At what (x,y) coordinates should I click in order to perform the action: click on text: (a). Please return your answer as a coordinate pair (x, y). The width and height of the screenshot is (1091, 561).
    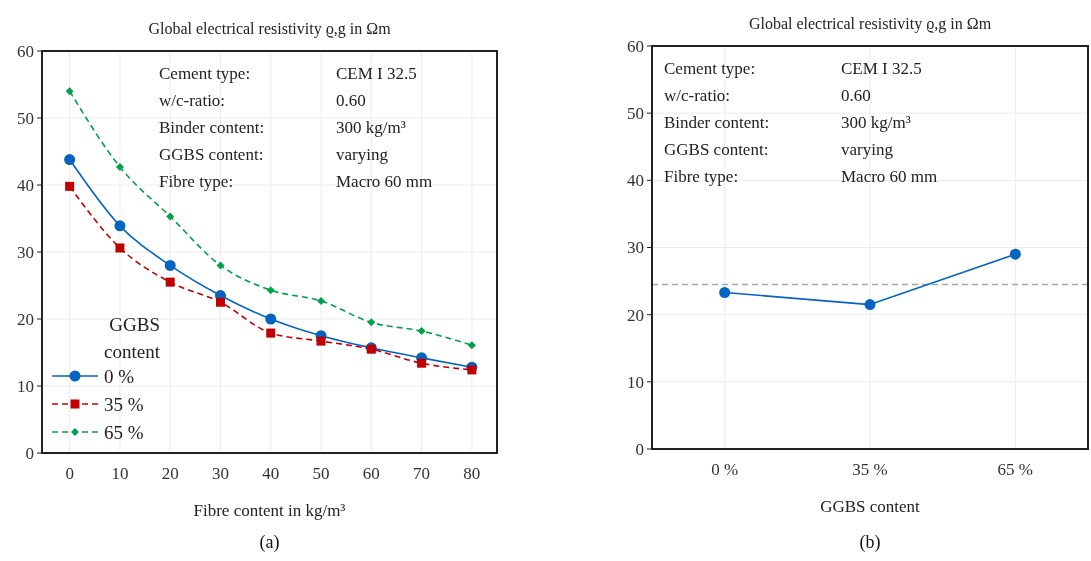
    Looking at the image, I should click on (269, 542).